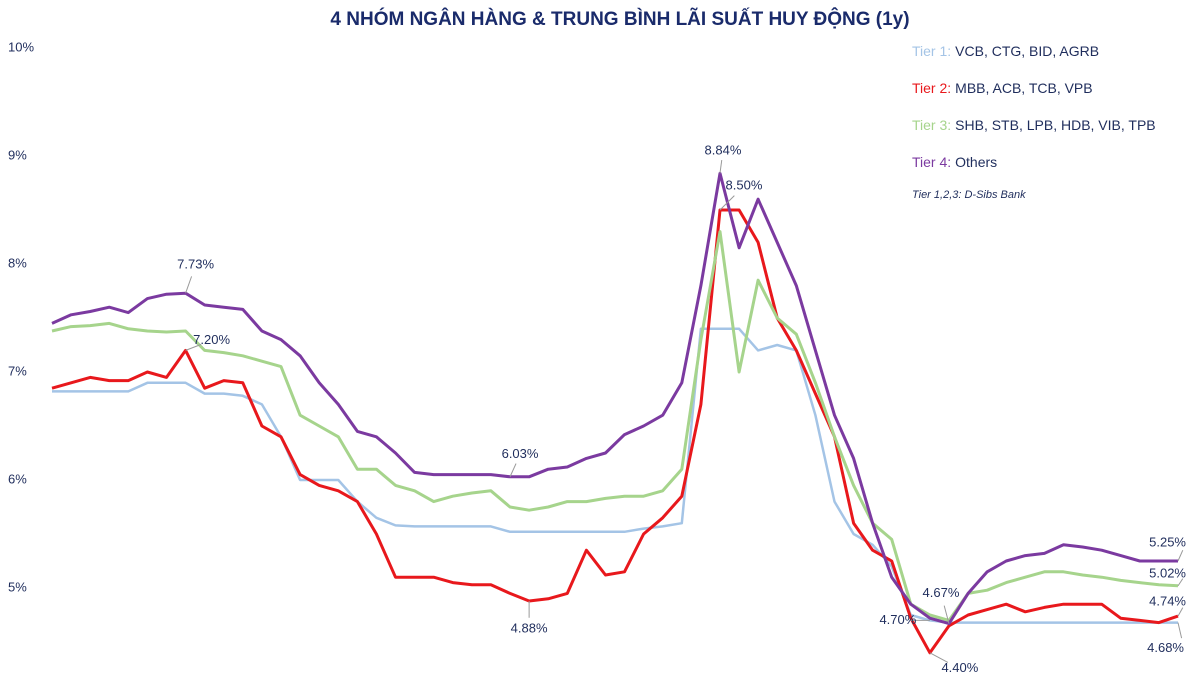 The height and width of the screenshot is (673, 1199). Describe the element at coordinates (17, 478) in the screenshot. I see `y-tick-label: 6%` at that location.